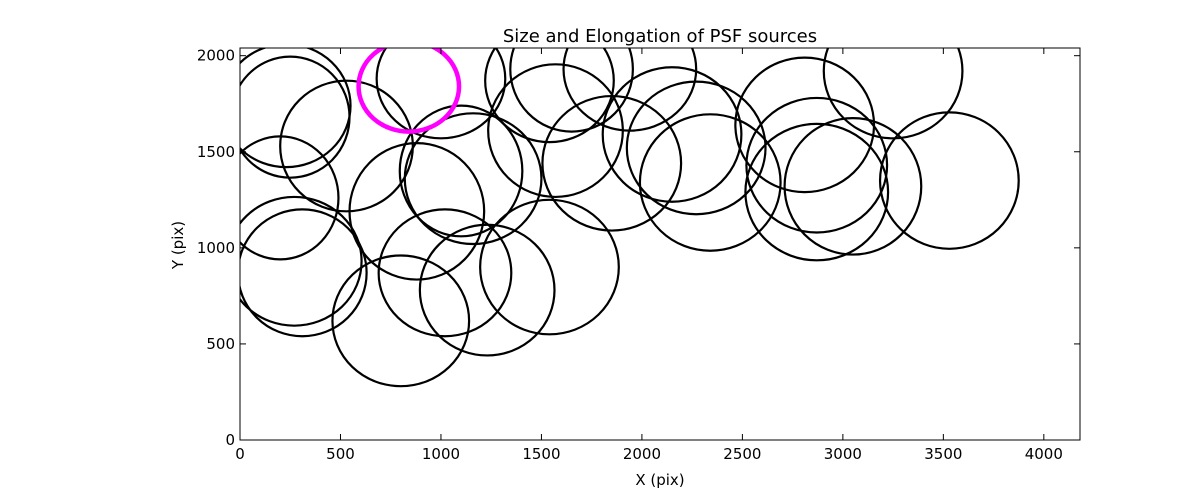  I want to click on y-tick-label: 2000, so click(216, 56).